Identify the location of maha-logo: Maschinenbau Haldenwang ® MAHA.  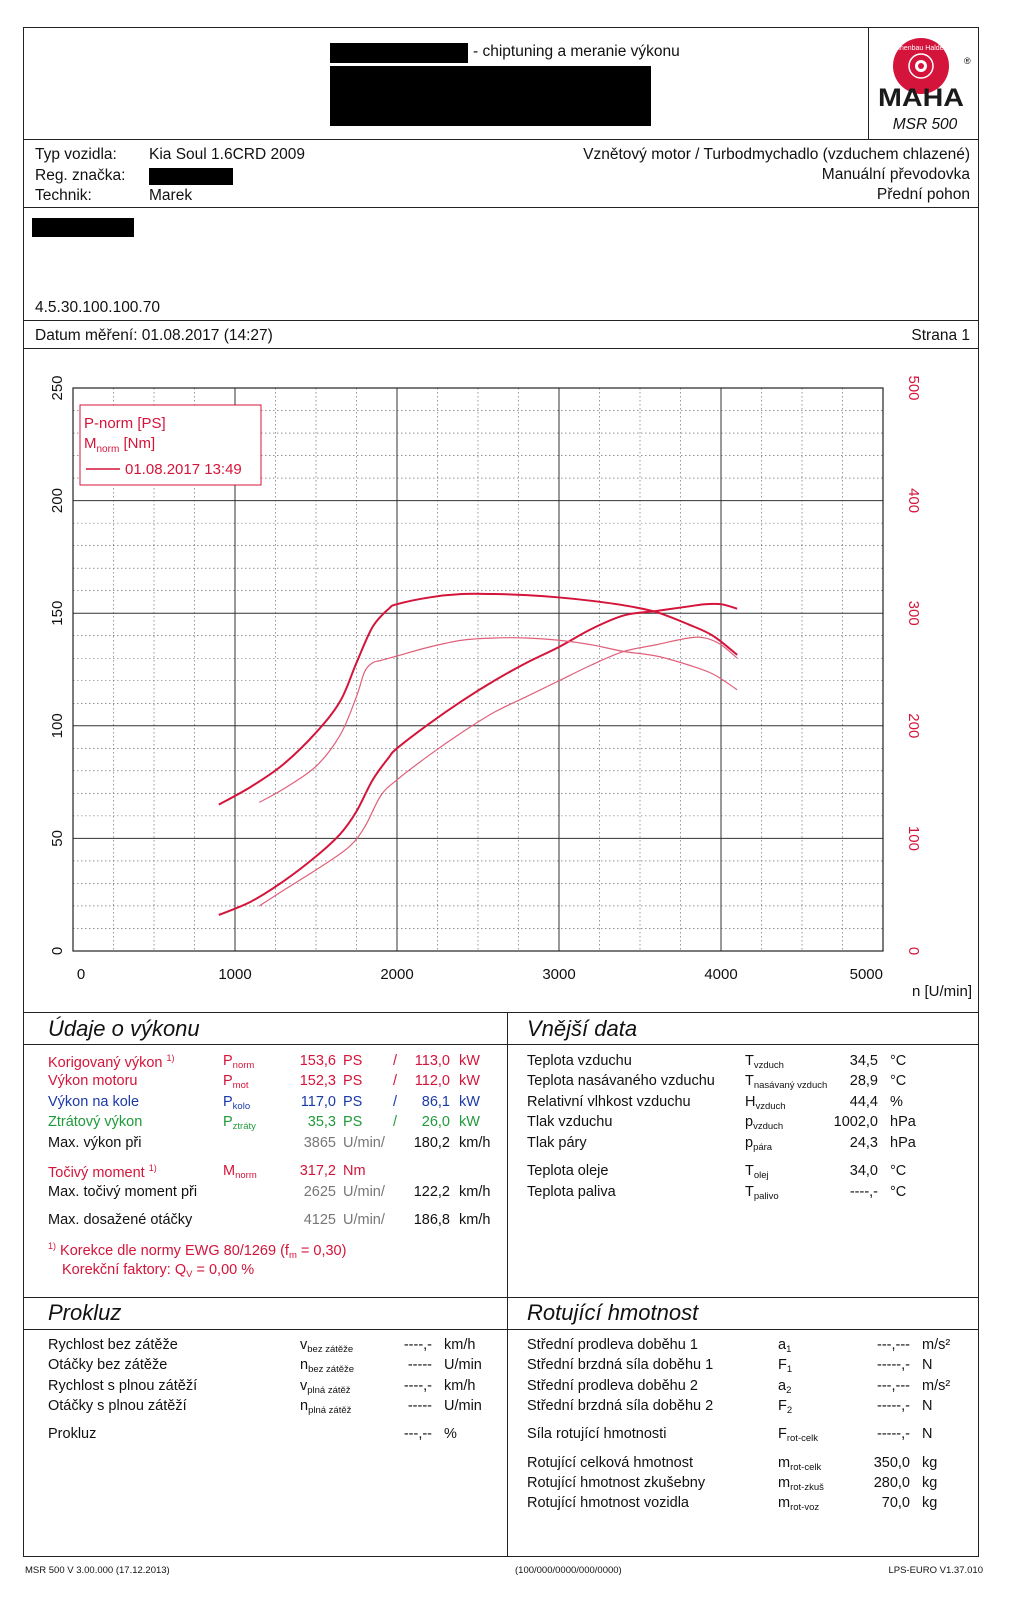
(925, 86).